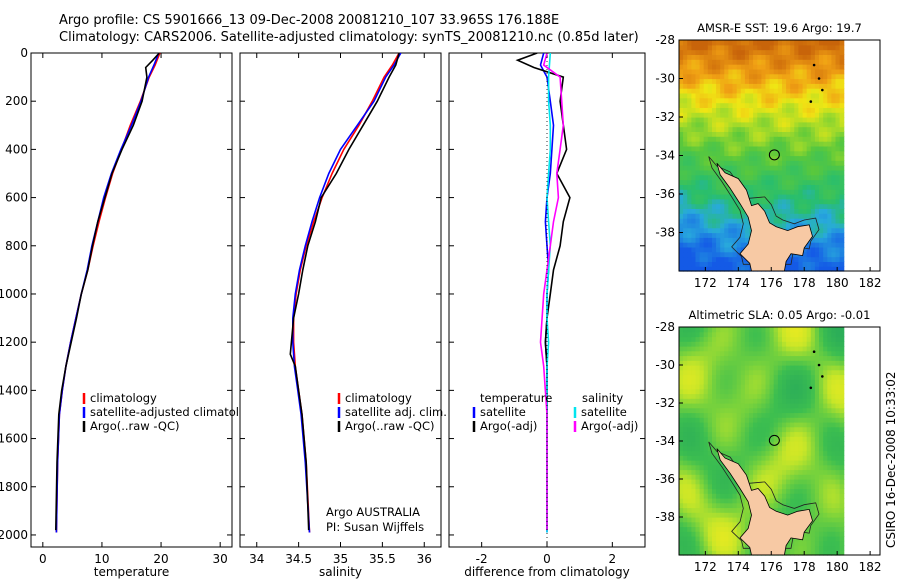 The height and width of the screenshot is (580, 900). Describe the element at coordinates (613, 559) in the screenshot. I see `difference-xtick-label: 2` at that location.